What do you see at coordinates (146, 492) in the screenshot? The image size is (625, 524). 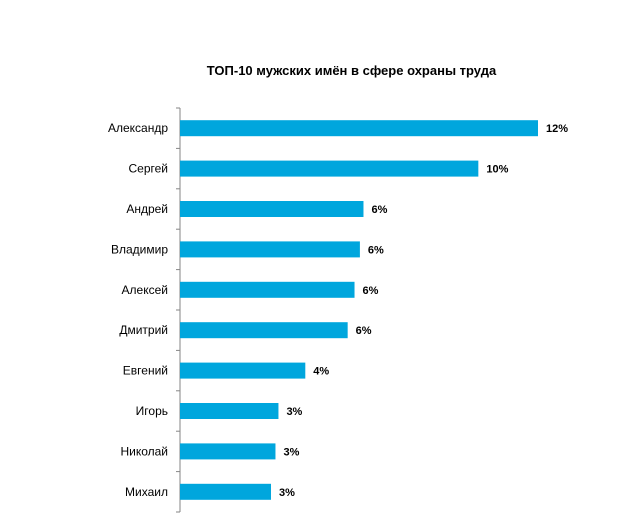 I see `category-label: Михаил` at bounding box center [146, 492].